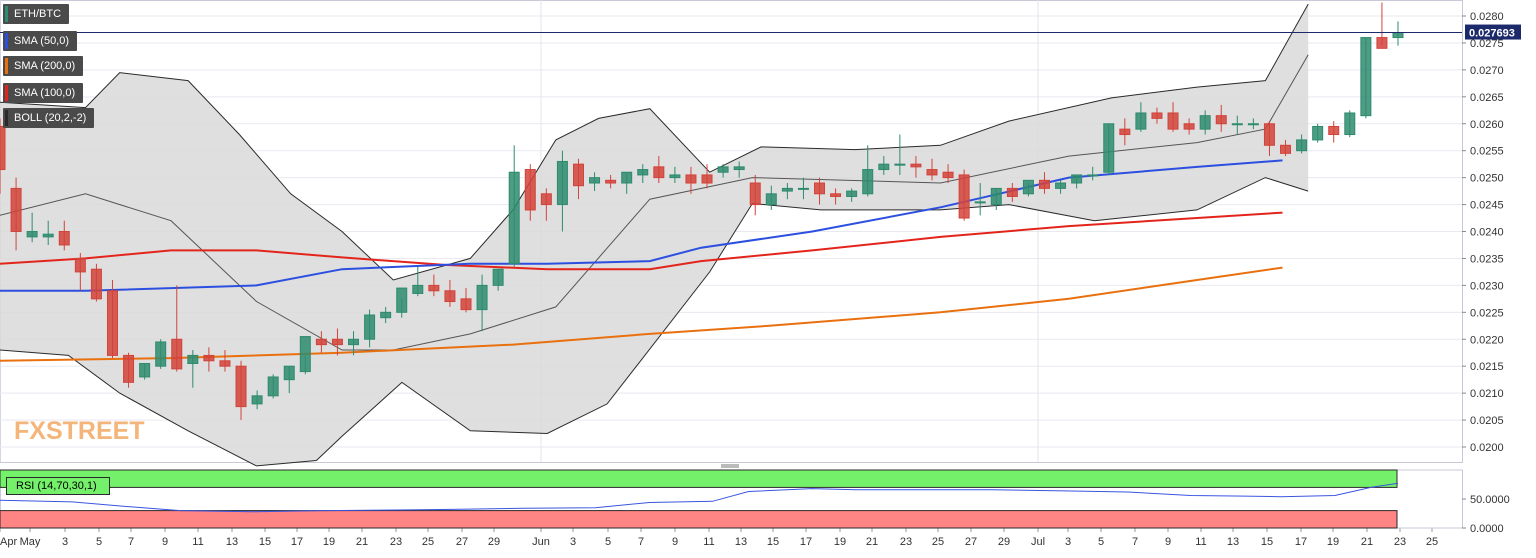 The width and height of the screenshot is (1536, 558). Describe the element at coordinates (43, 66) in the screenshot. I see `legend-sma200: SMA (200,0)` at that location.